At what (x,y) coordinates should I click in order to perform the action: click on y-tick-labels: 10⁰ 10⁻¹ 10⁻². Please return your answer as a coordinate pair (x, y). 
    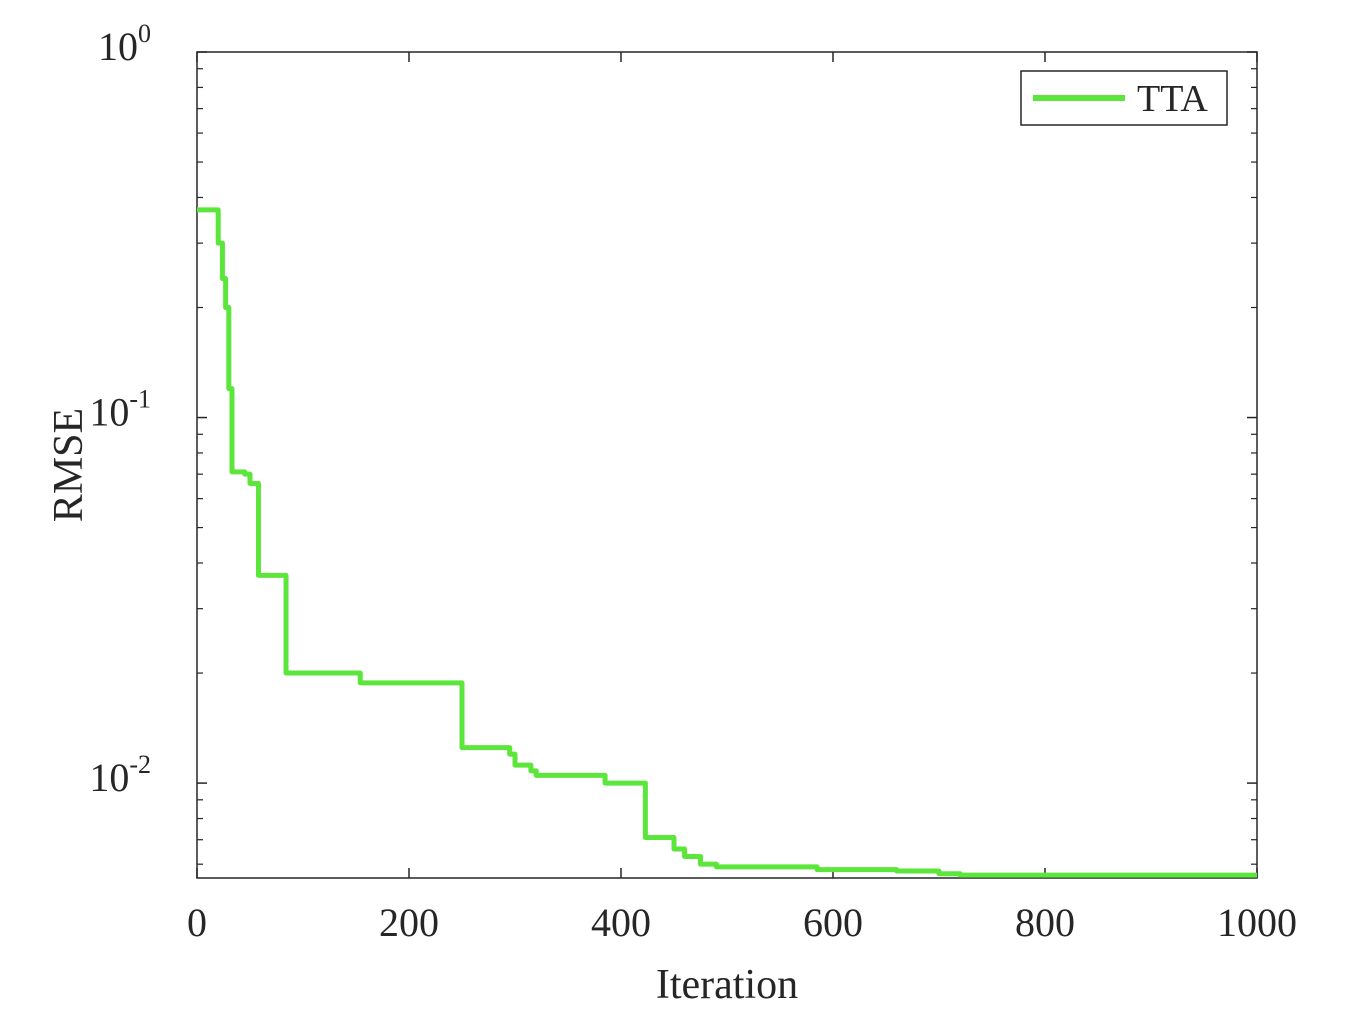
    Looking at the image, I should click on (120, 409).